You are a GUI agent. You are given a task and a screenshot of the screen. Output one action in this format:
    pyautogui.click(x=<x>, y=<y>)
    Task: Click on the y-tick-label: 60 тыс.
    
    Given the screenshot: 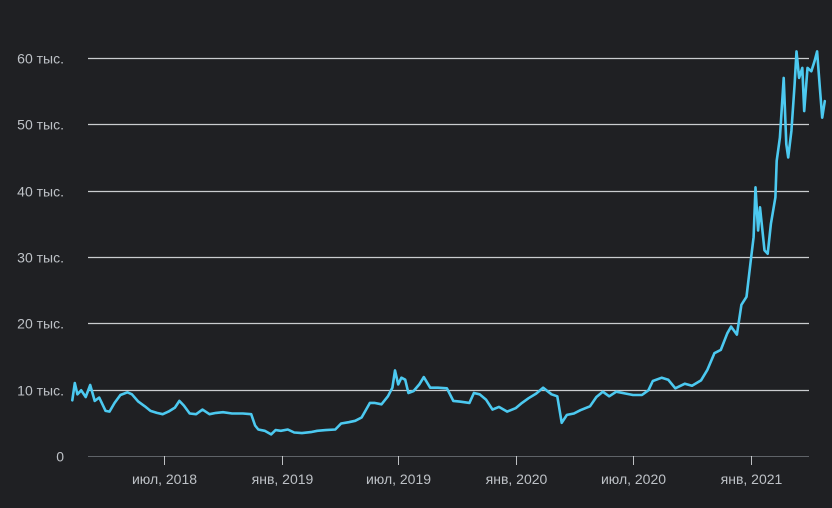 What is the action you would take?
    pyautogui.click(x=40, y=59)
    